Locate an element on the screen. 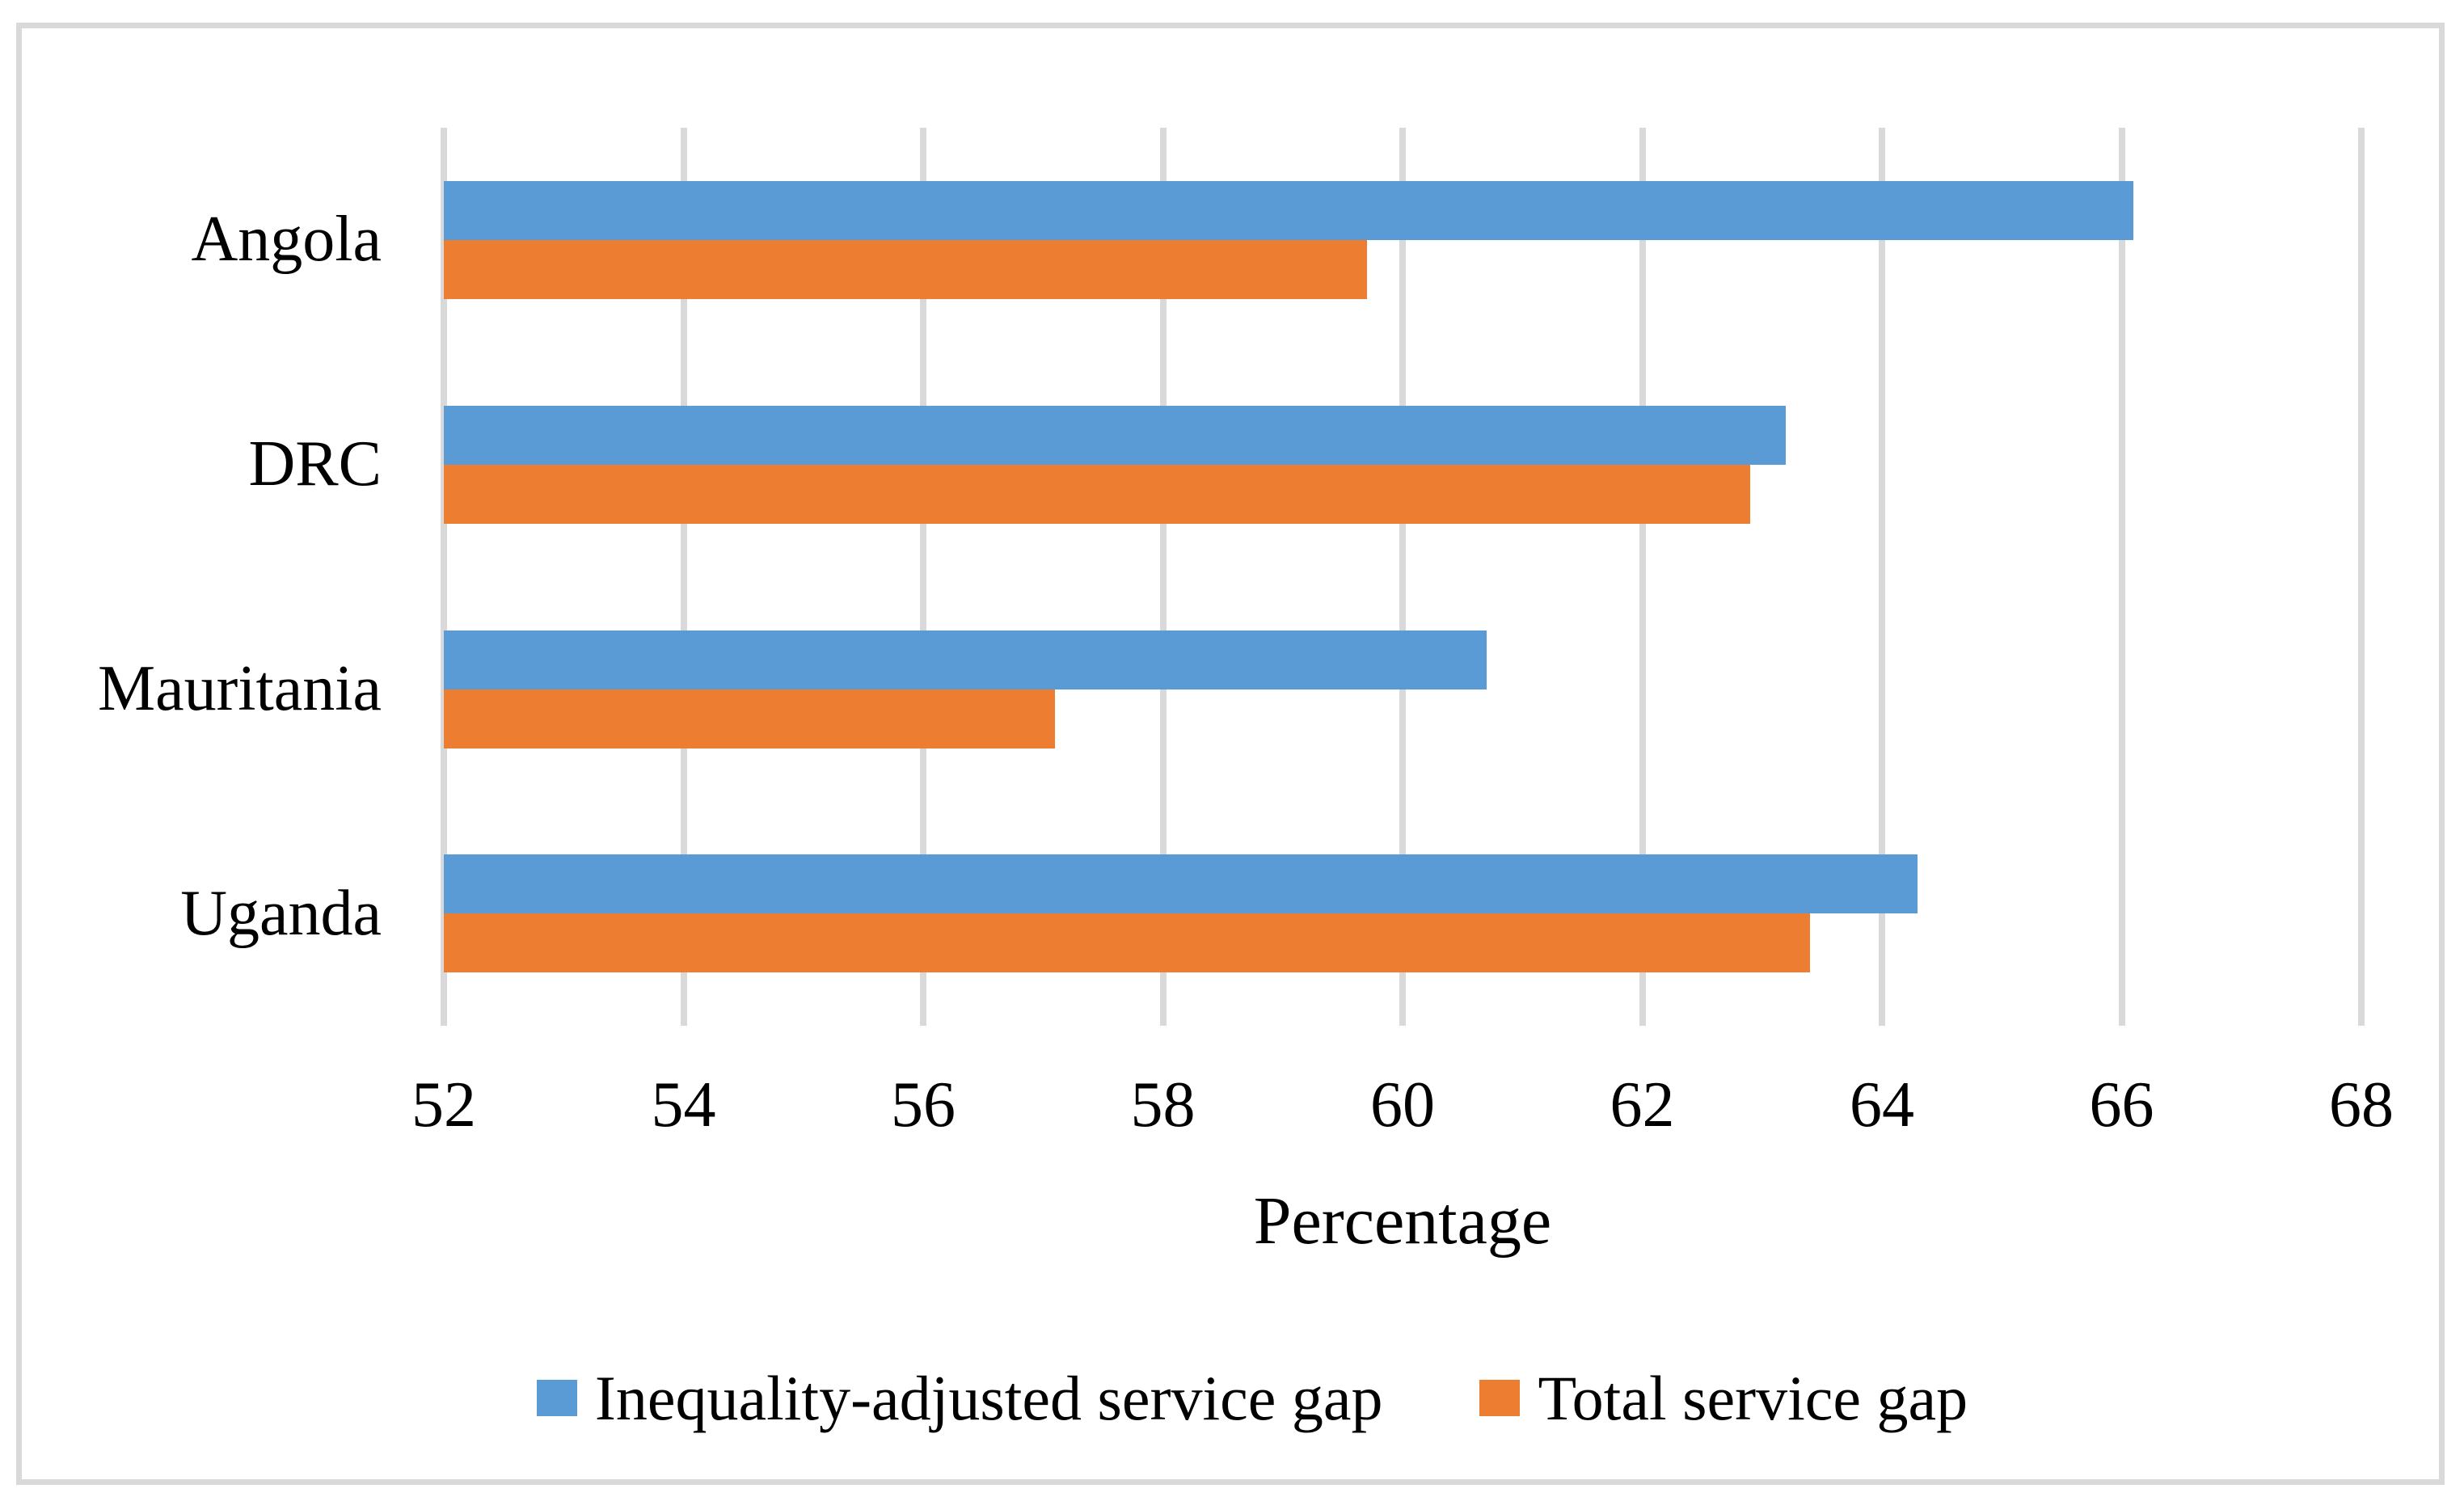 This screenshot has width=2464, height=1497. legend-label: Inequality-adjusted service gap is located at coordinates (989, 1398).